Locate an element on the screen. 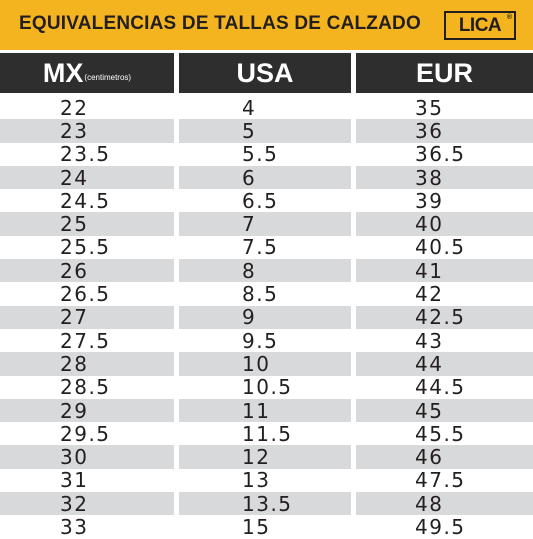 Image resolution: width=533 pixels, height=539 pixels. cell-usa: 12 is located at coordinates (265, 457).